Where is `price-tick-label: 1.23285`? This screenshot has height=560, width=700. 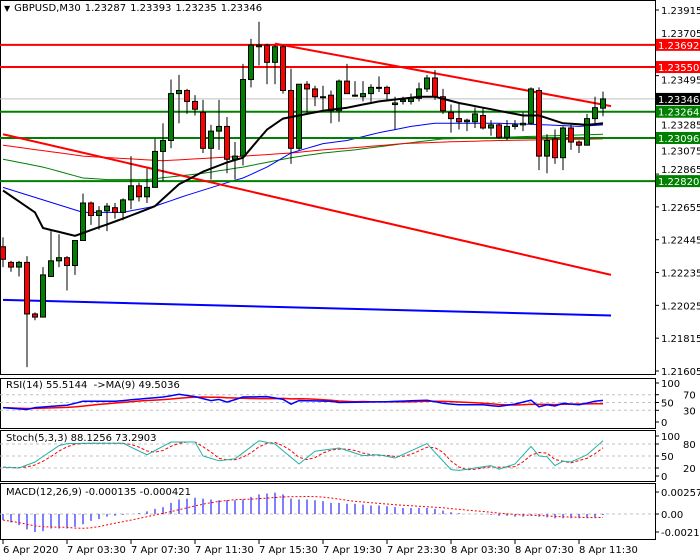
price-tick-label: 1.23285 is located at coordinates (680, 125).